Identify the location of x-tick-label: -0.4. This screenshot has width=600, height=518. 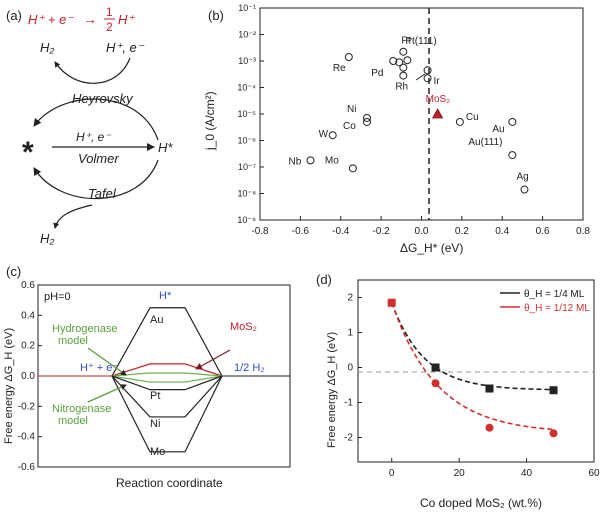
(341, 231).